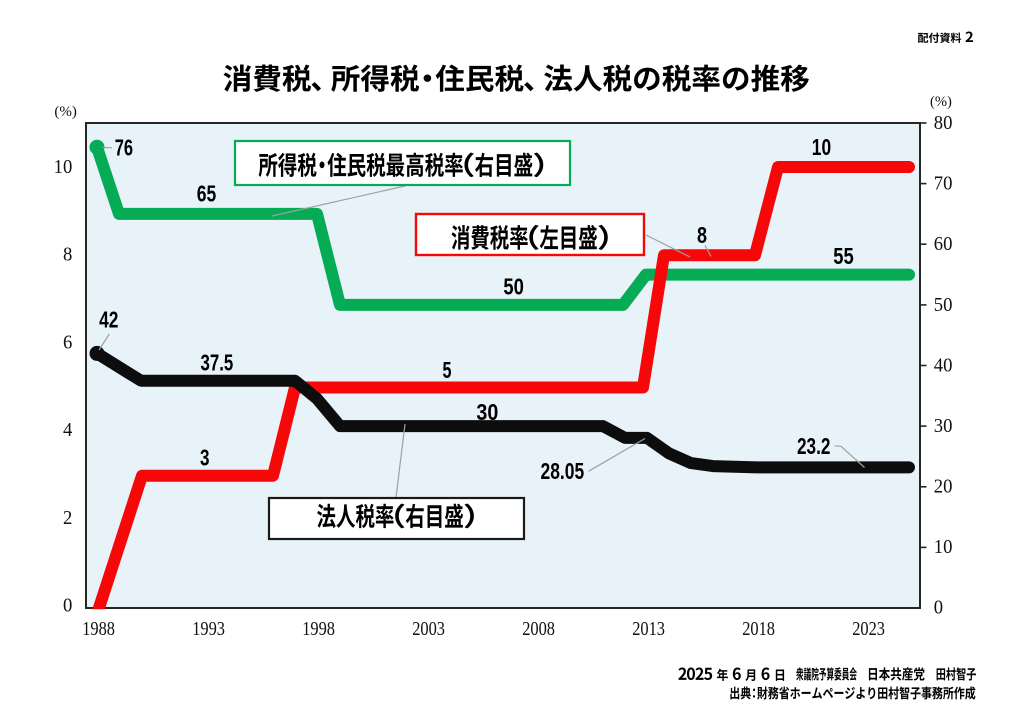  What do you see at coordinates (843, 256) in the screenshot?
I see `svg-text: 55` at bounding box center [843, 256].